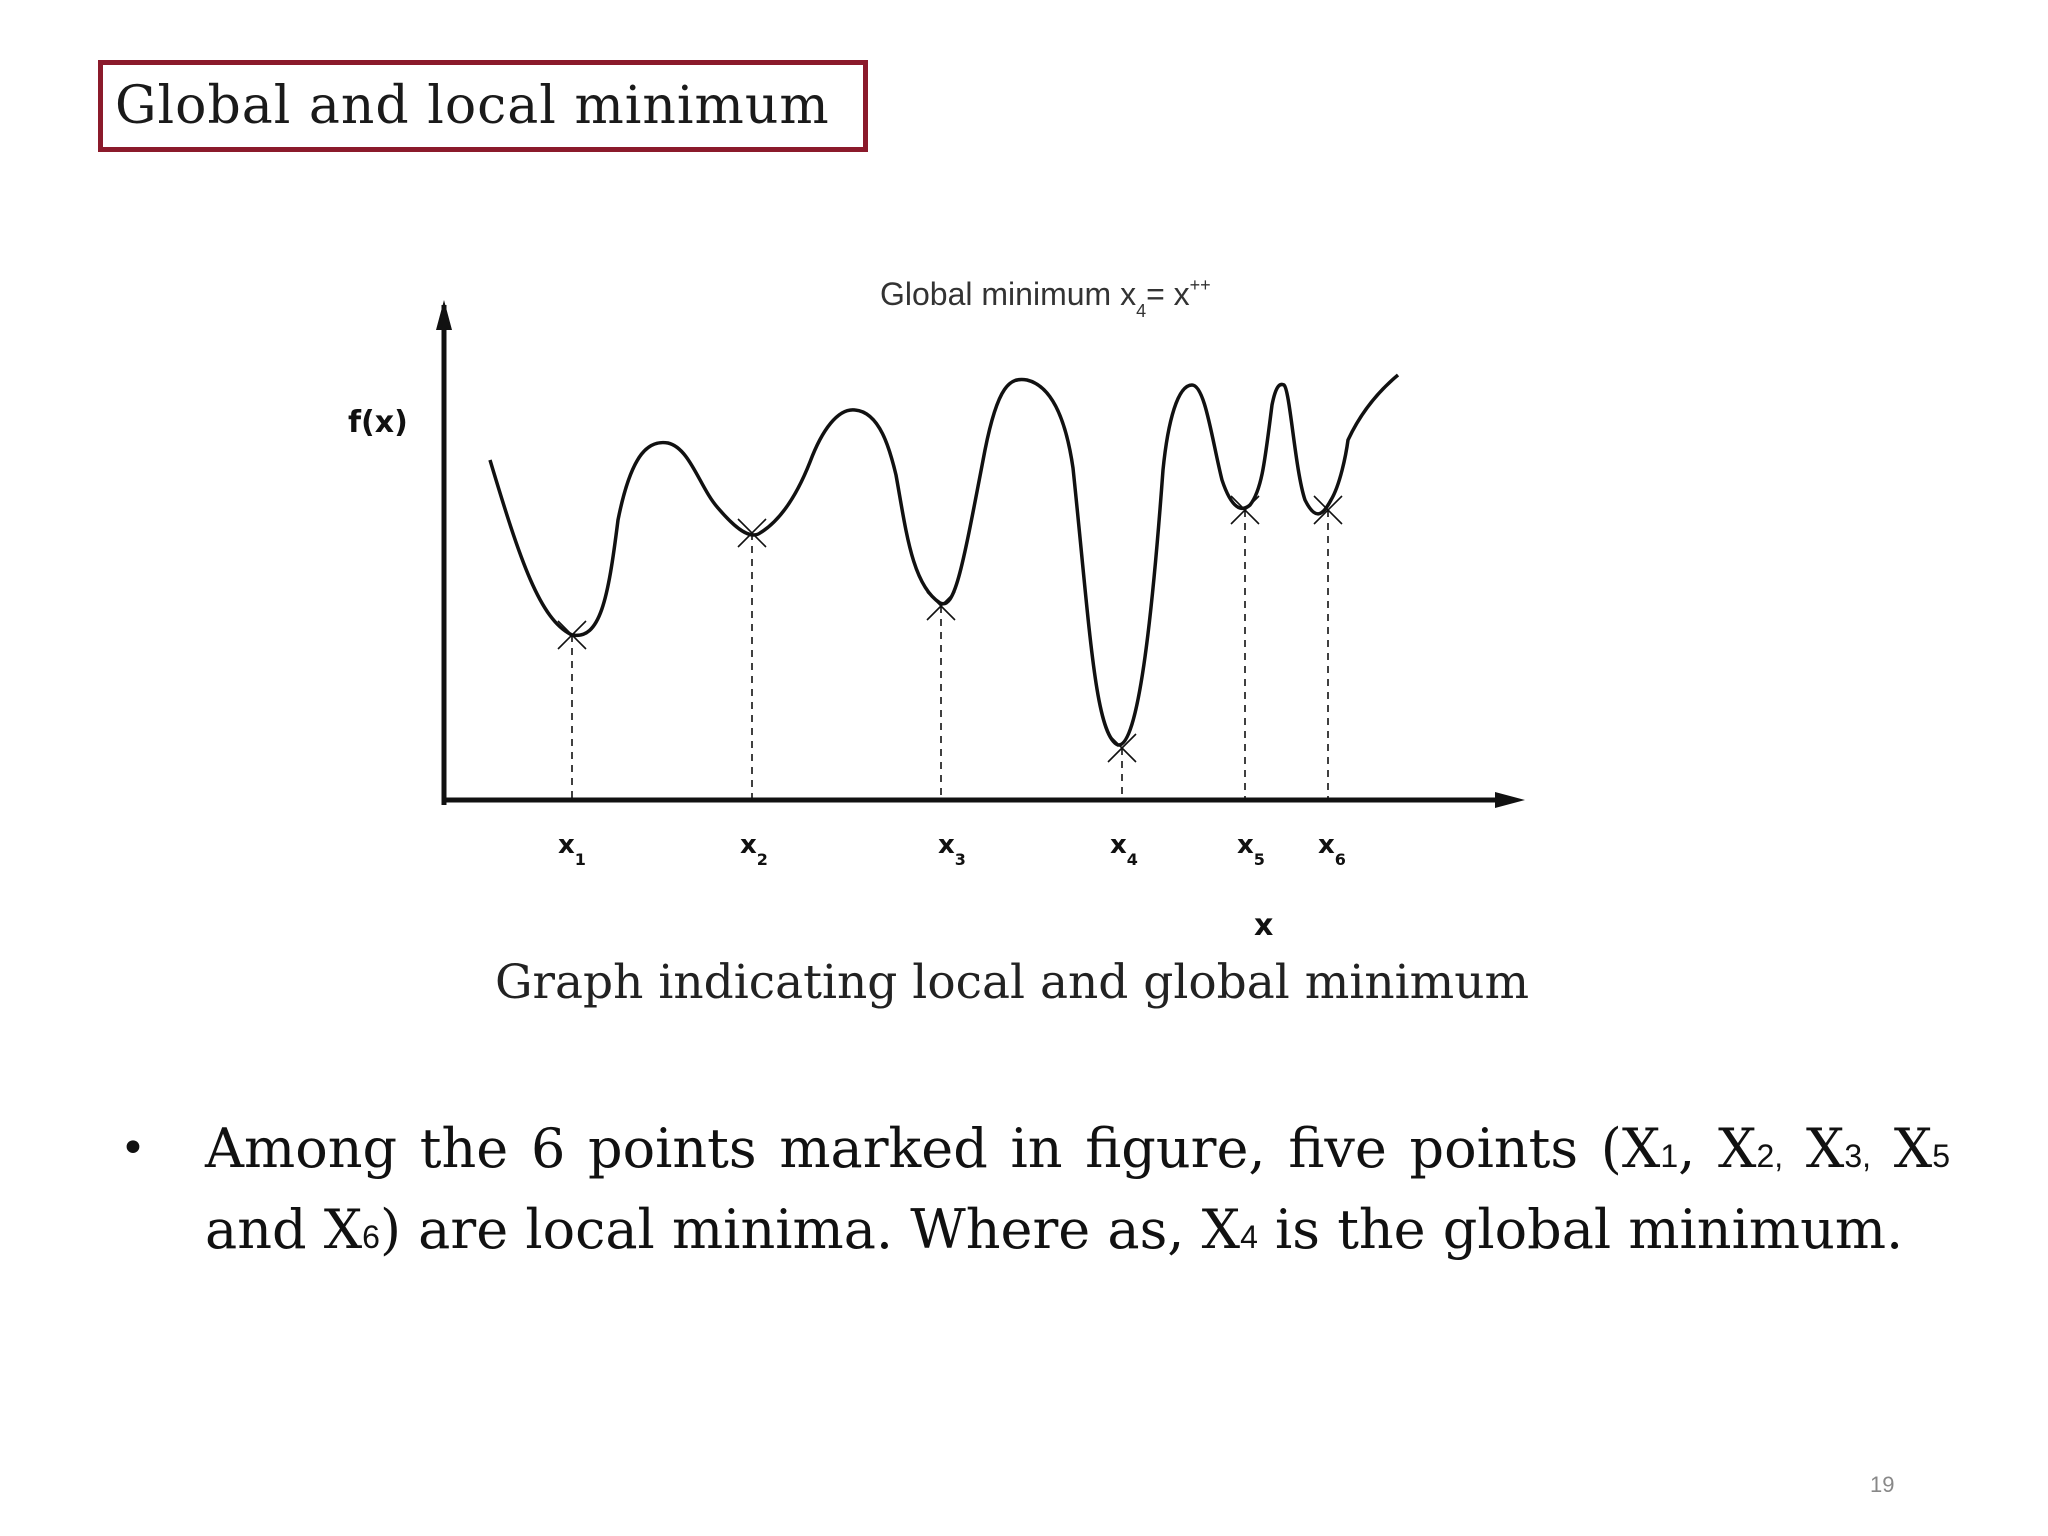  Describe the element at coordinates (1882, 1484) in the screenshot. I see `page-number: 19` at that location.